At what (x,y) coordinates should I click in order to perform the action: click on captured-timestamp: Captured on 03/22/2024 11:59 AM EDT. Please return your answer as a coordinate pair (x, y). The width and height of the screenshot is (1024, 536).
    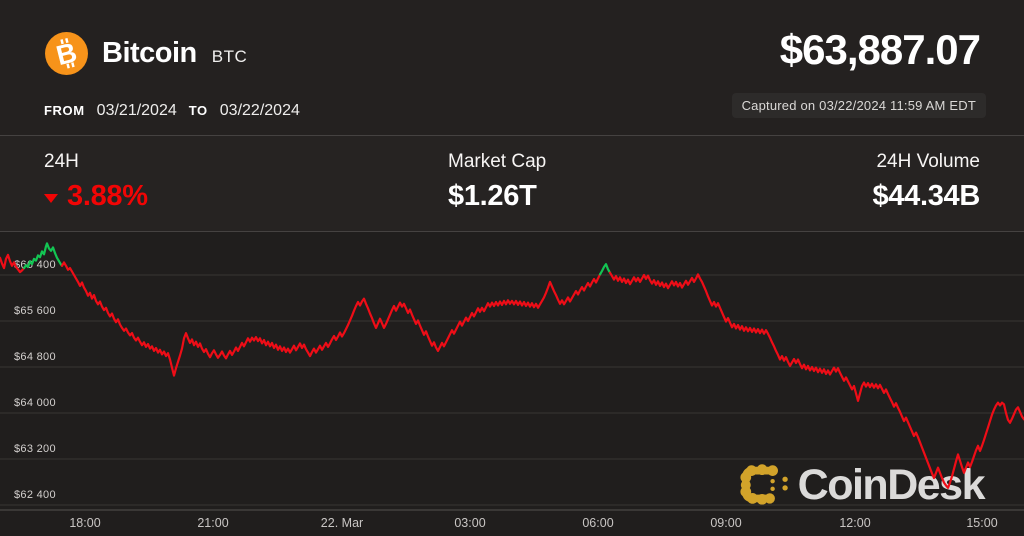
    Looking at the image, I should click on (858, 105).